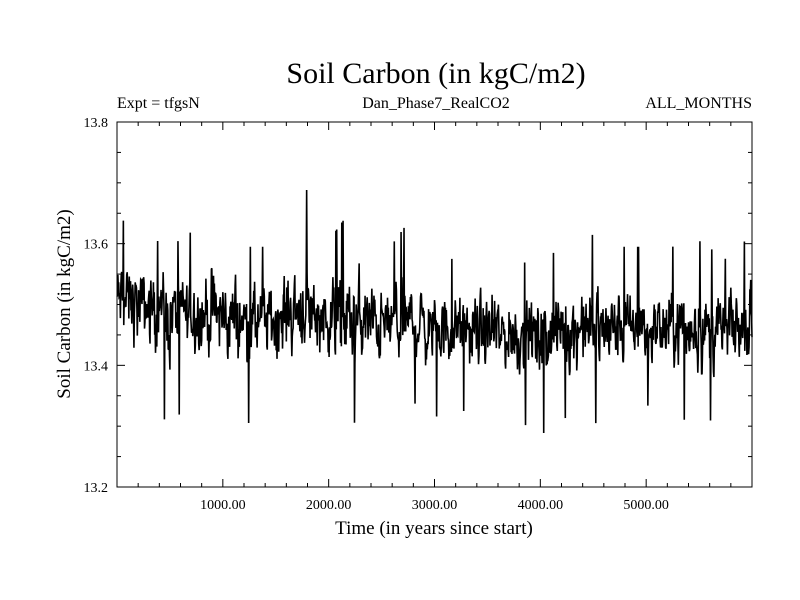 Image resolution: width=800 pixels, height=600 pixels. What do you see at coordinates (223, 505) in the screenshot?
I see `x-tick-label: 1000.00` at bounding box center [223, 505].